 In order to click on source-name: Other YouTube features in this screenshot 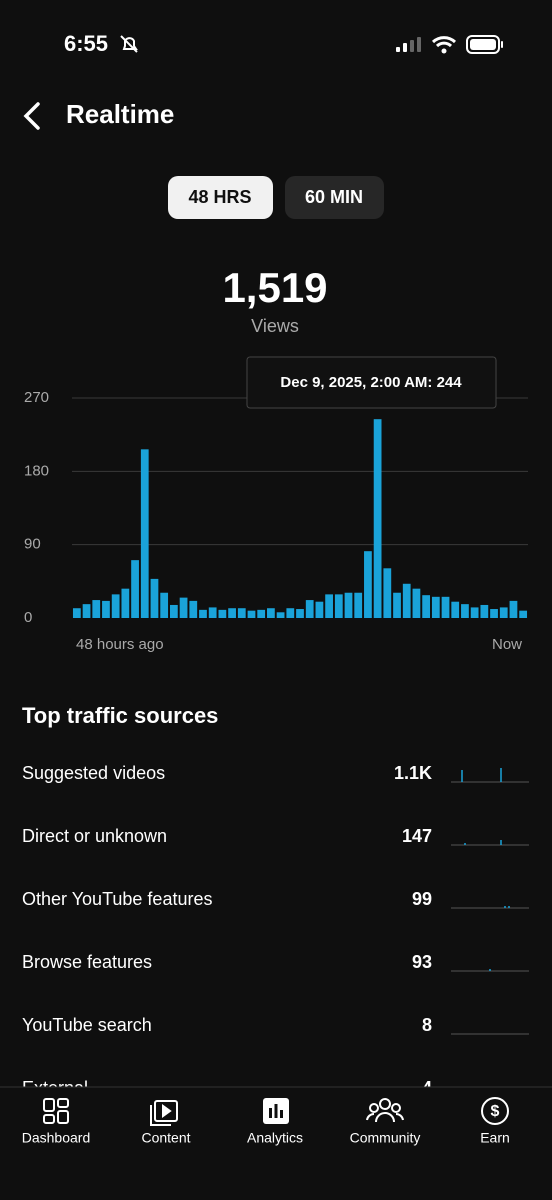, I will do `click(117, 899)`.